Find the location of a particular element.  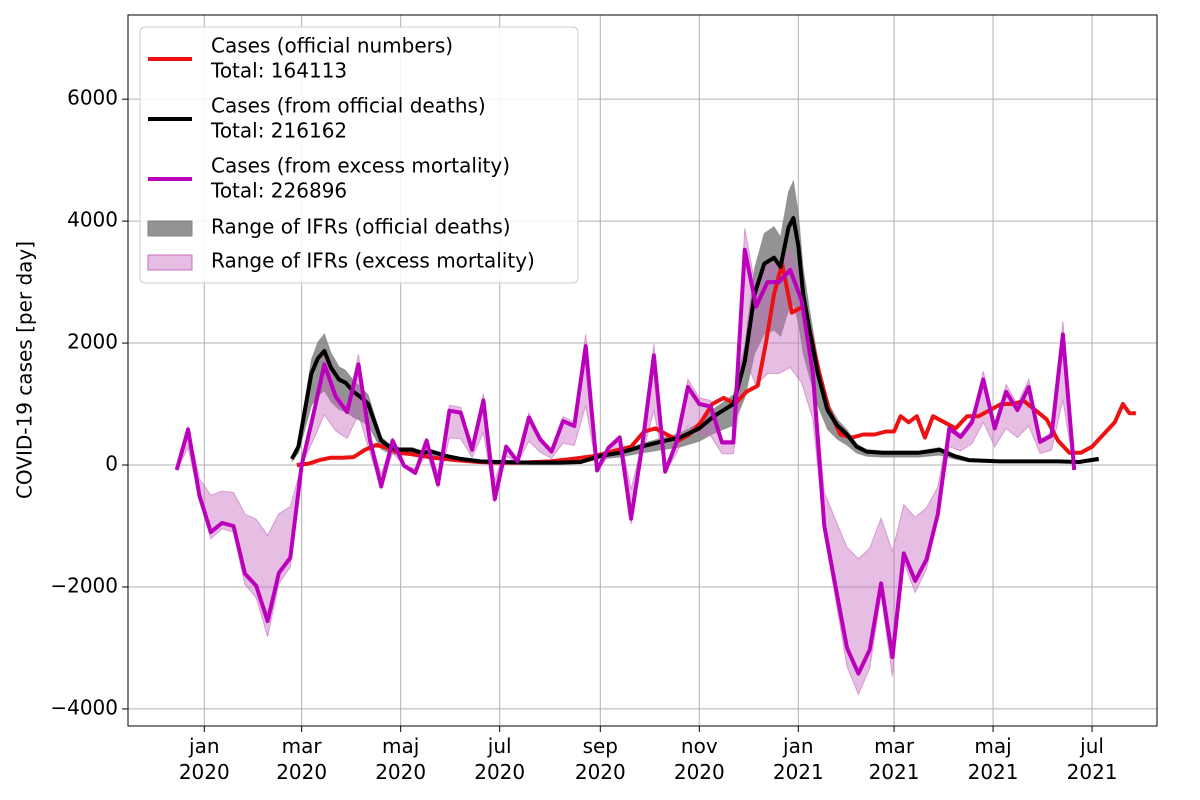

legend-total: Total: 226896 is located at coordinates (278, 191).